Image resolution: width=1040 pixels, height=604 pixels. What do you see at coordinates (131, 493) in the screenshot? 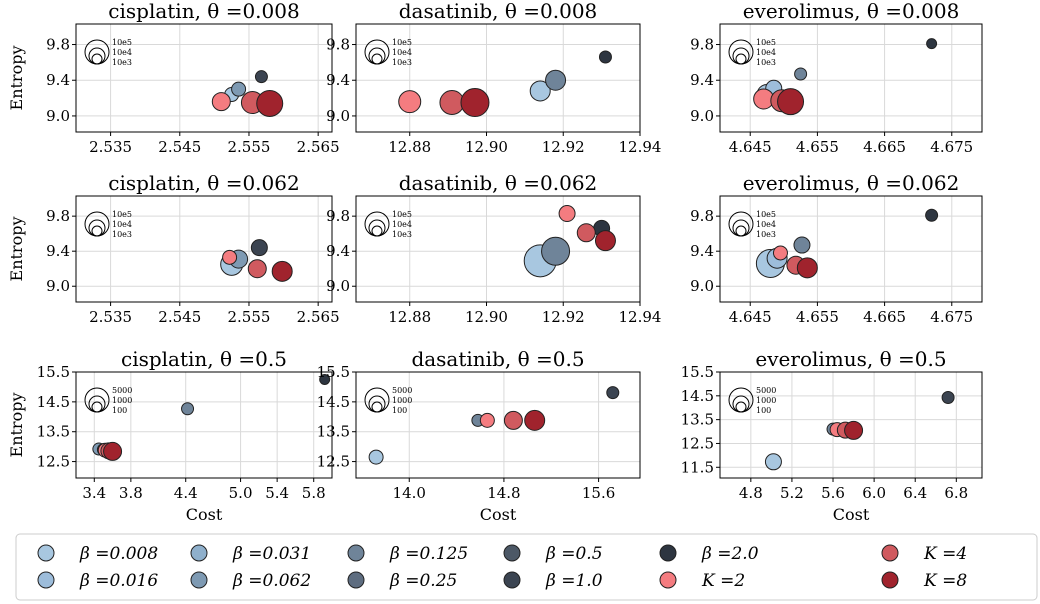
I see `x-tick-label: 3.8` at bounding box center [131, 493].